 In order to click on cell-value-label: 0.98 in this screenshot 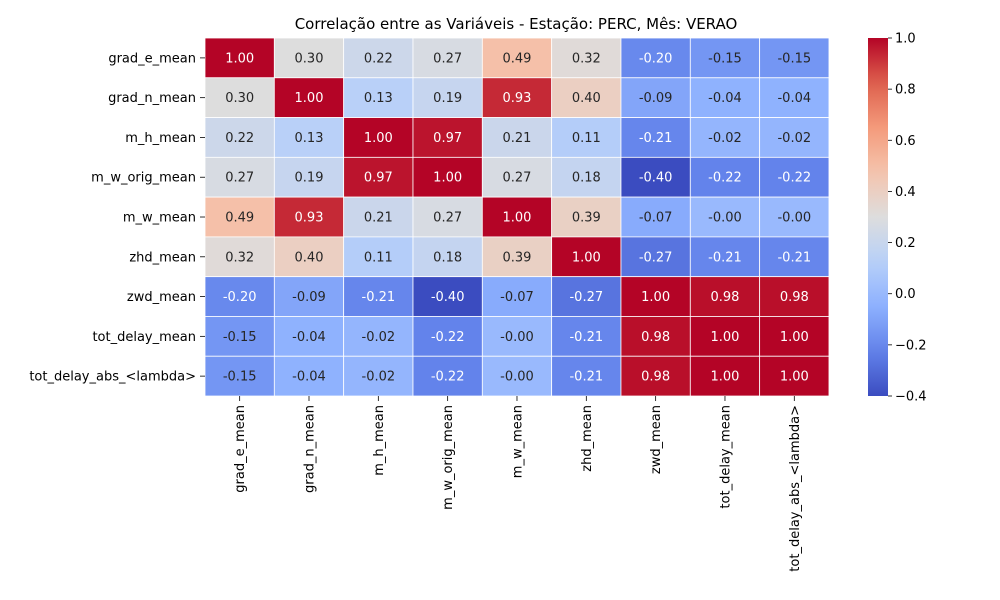, I will do `click(794, 297)`.